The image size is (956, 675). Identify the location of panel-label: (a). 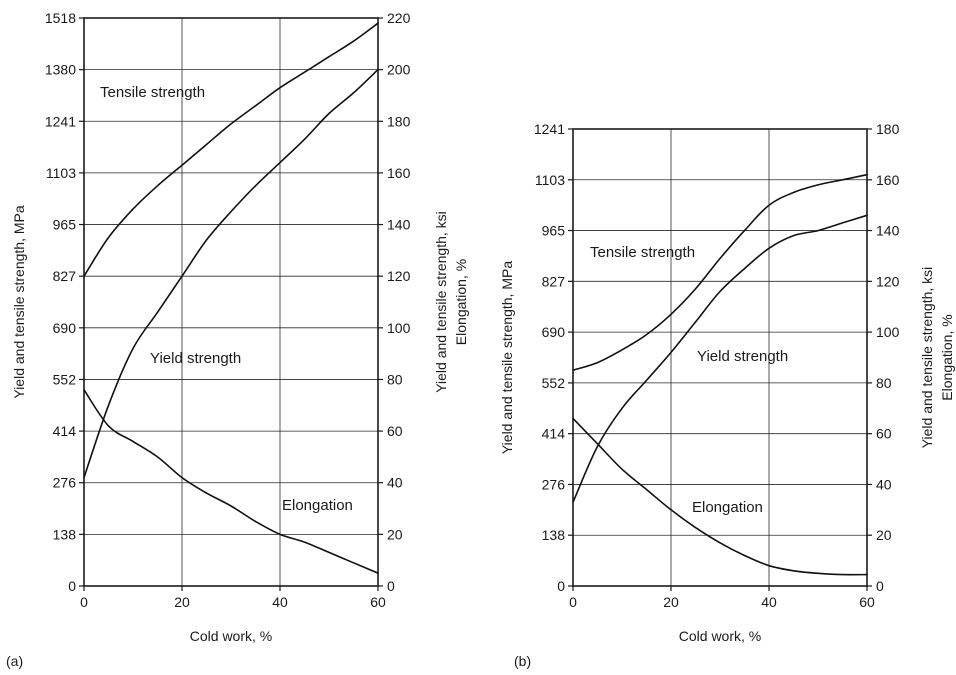
(14, 661).